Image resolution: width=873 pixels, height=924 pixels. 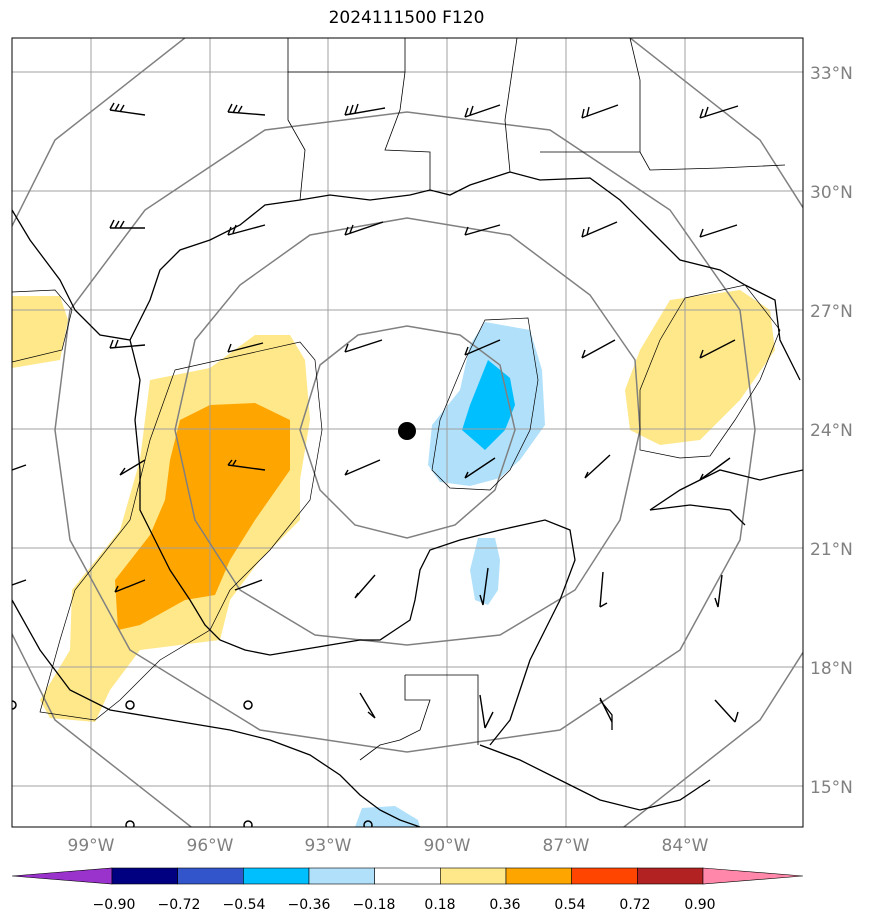 I want to click on map-title: 2024111500 F120, so click(x=406, y=18).